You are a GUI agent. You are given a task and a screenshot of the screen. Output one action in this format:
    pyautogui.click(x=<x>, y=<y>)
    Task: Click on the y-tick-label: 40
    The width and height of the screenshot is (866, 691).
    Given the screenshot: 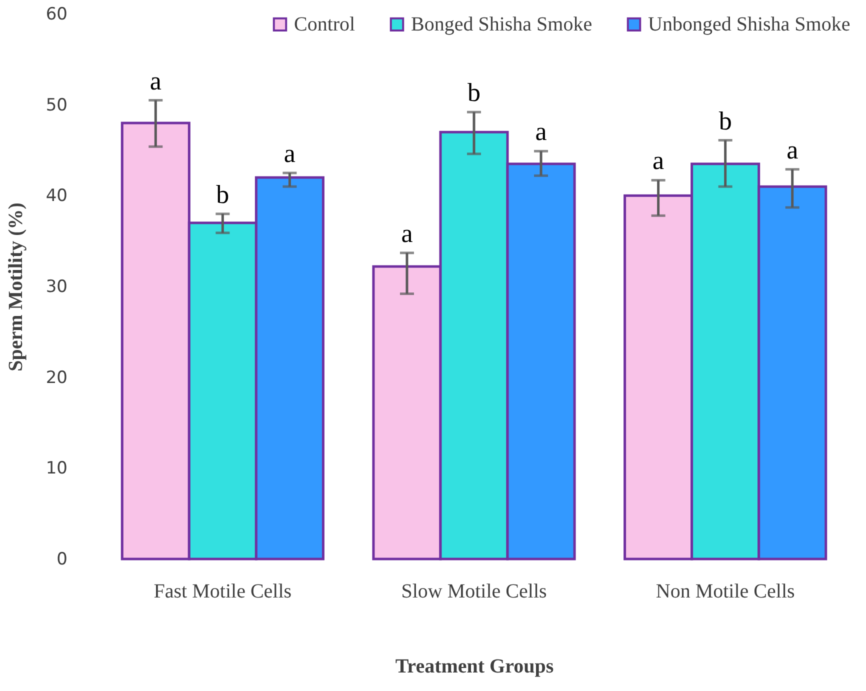 What is the action you would take?
    pyautogui.click(x=57, y=196)
    